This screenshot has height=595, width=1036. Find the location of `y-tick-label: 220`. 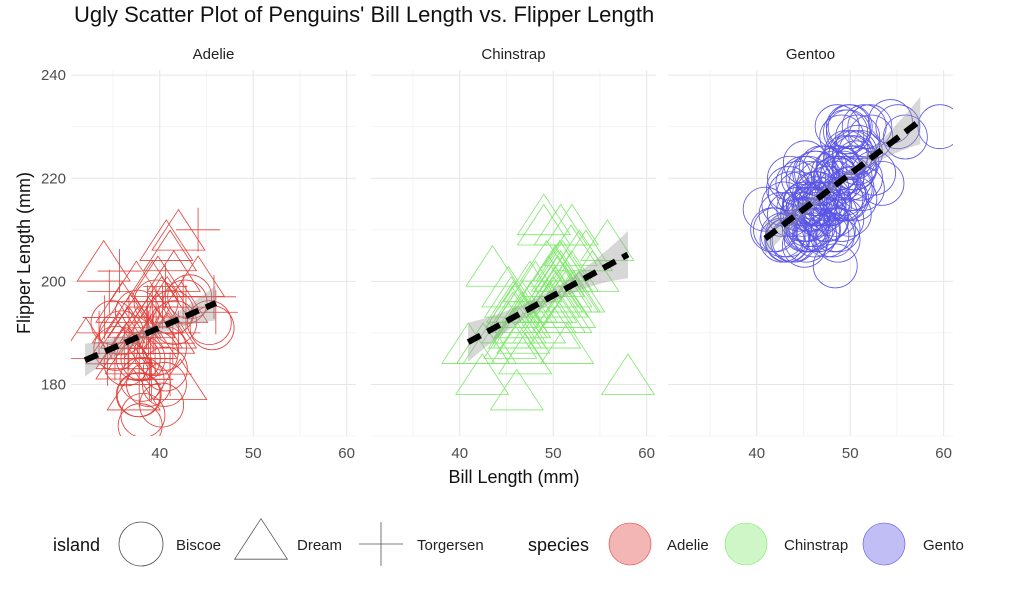

y-tick-label: 220 is located at coordinates (53, 178).